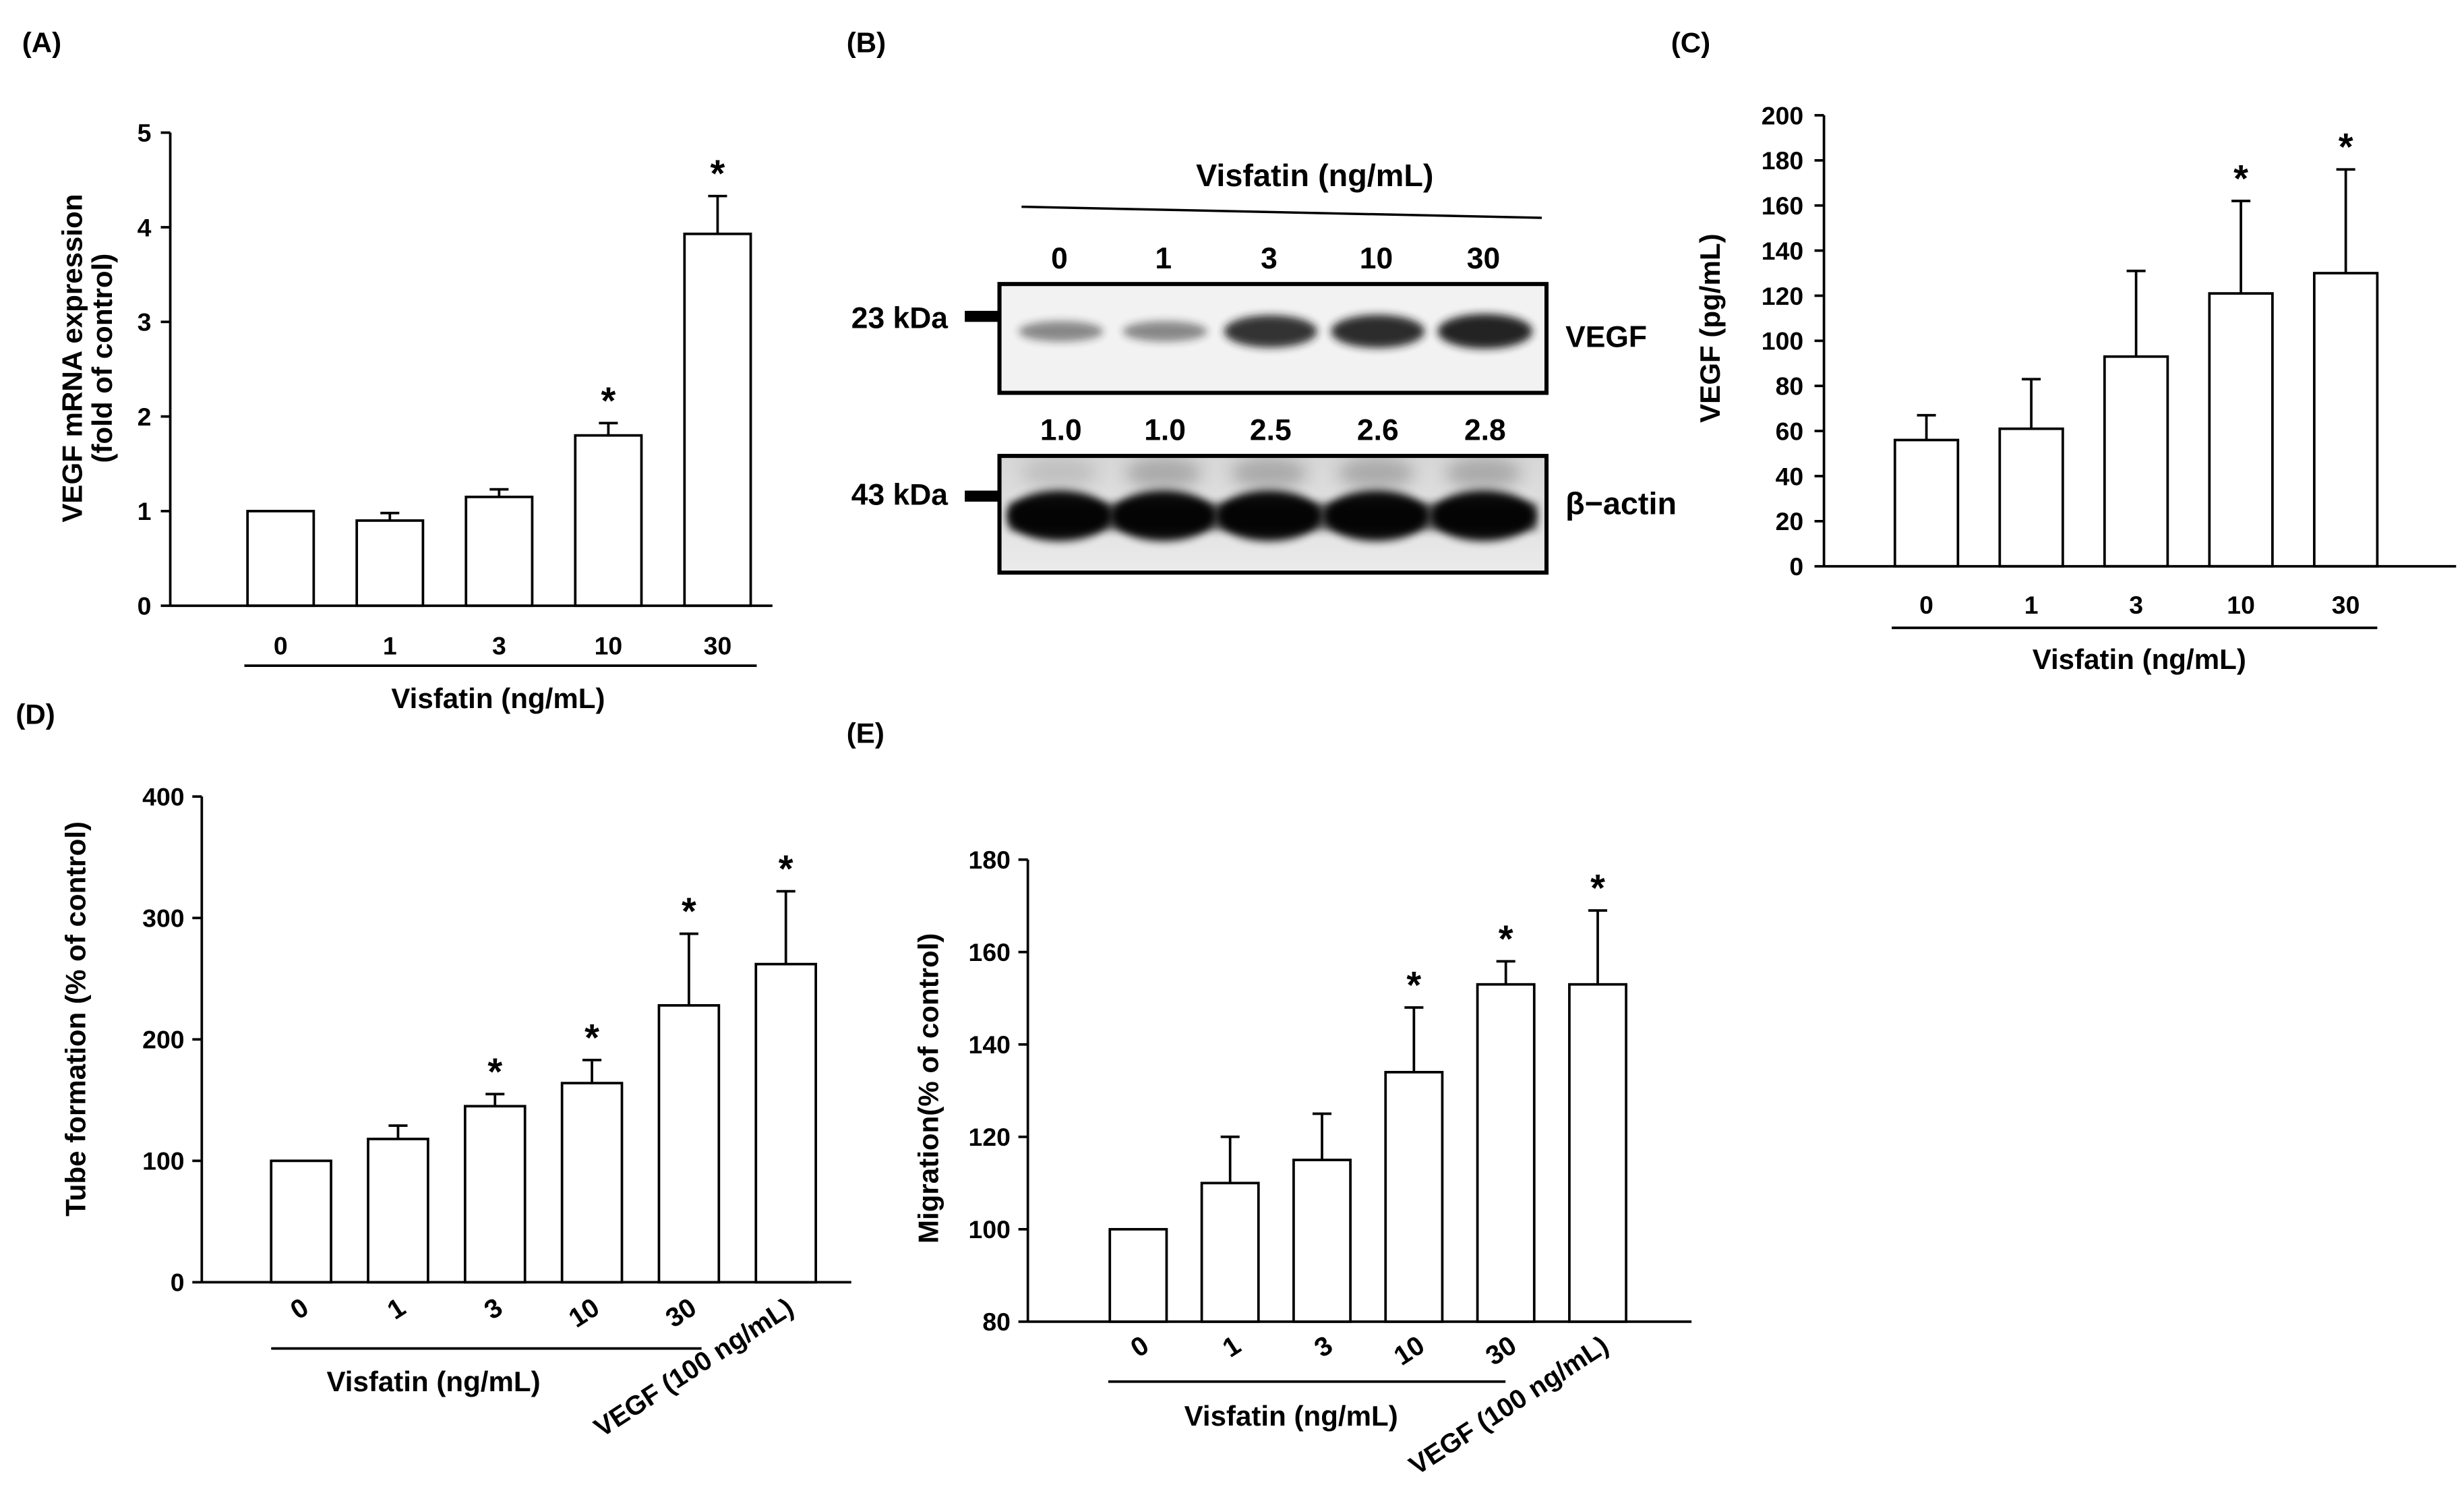 The image size is (2464, 1489). Describe the element at coordinates (145, 511) in the screenshot. I see `y-tick-label: 1` at that location.